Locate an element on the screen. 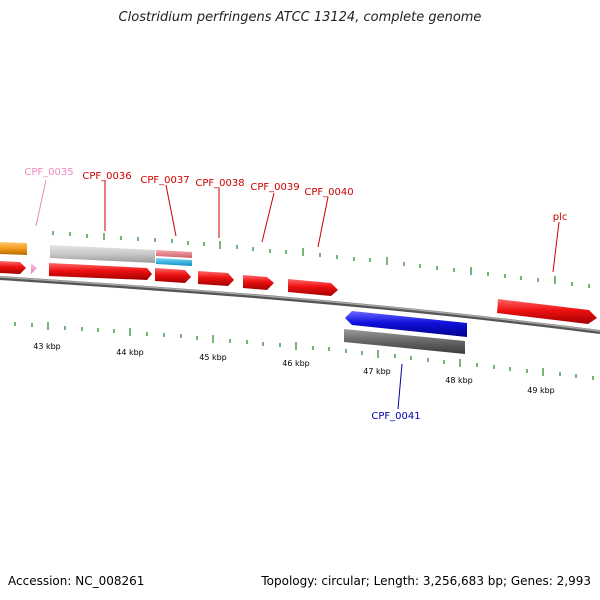  scale-label: 46 kbp is located at coordinates (296, 363).